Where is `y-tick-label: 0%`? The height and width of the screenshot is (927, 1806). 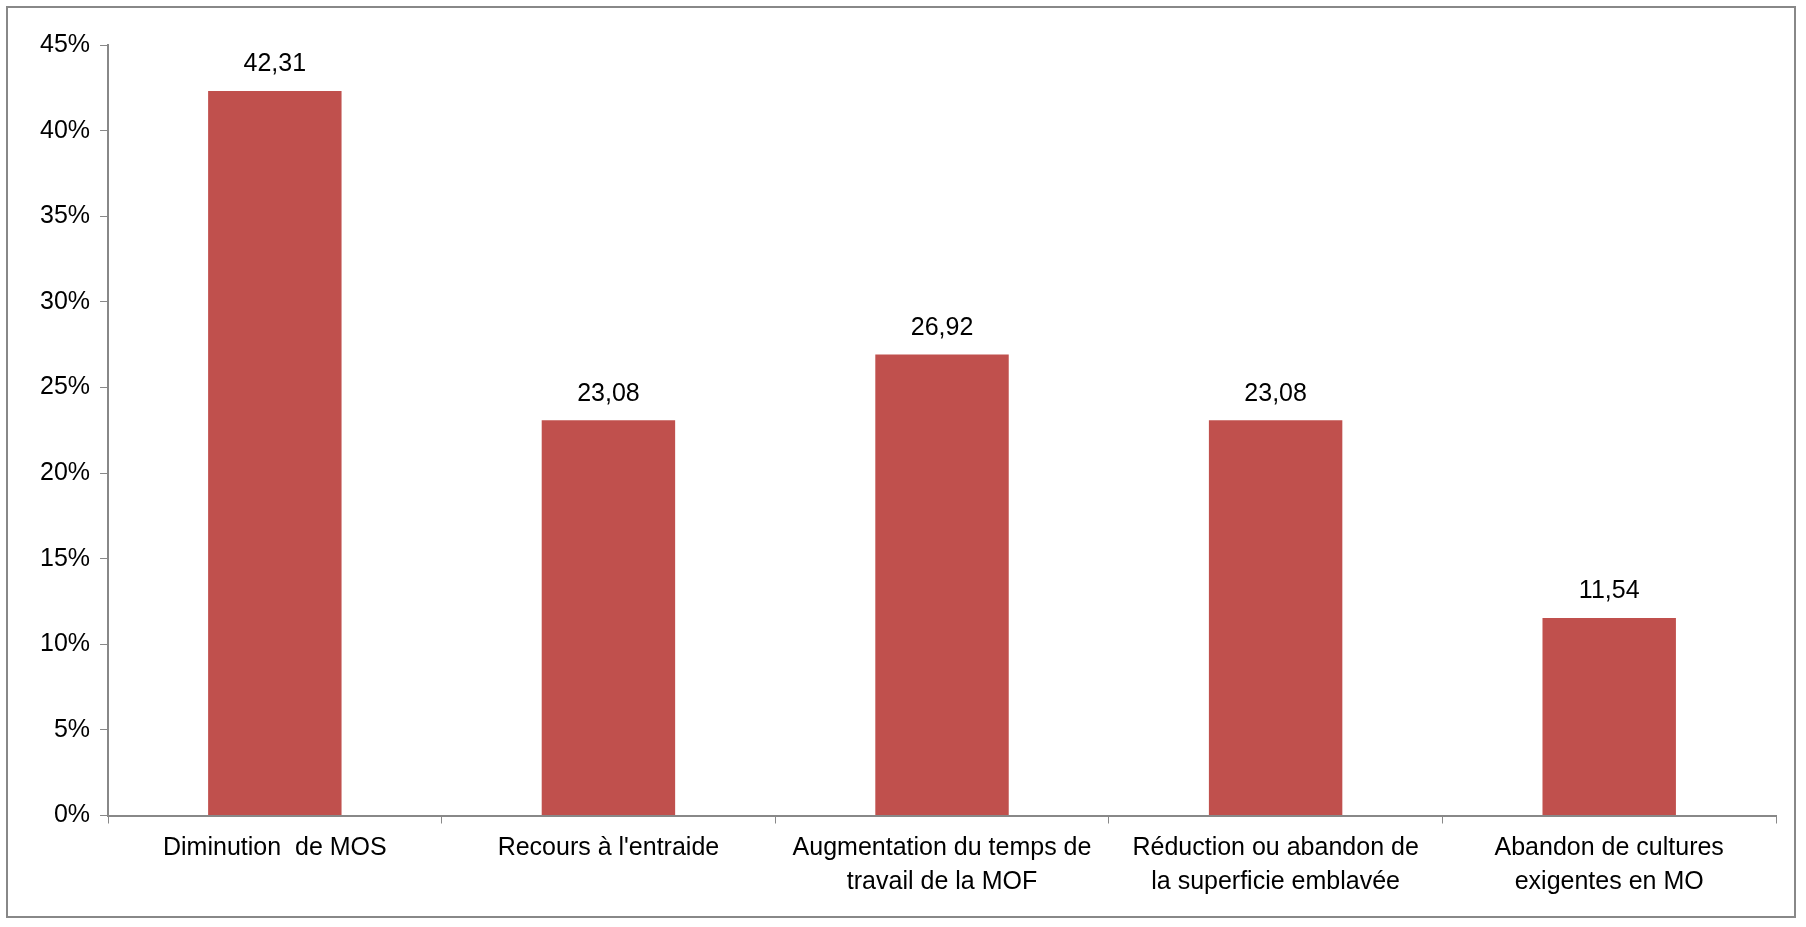
y-tick-label: 0% is located at coordinates (72, 813).